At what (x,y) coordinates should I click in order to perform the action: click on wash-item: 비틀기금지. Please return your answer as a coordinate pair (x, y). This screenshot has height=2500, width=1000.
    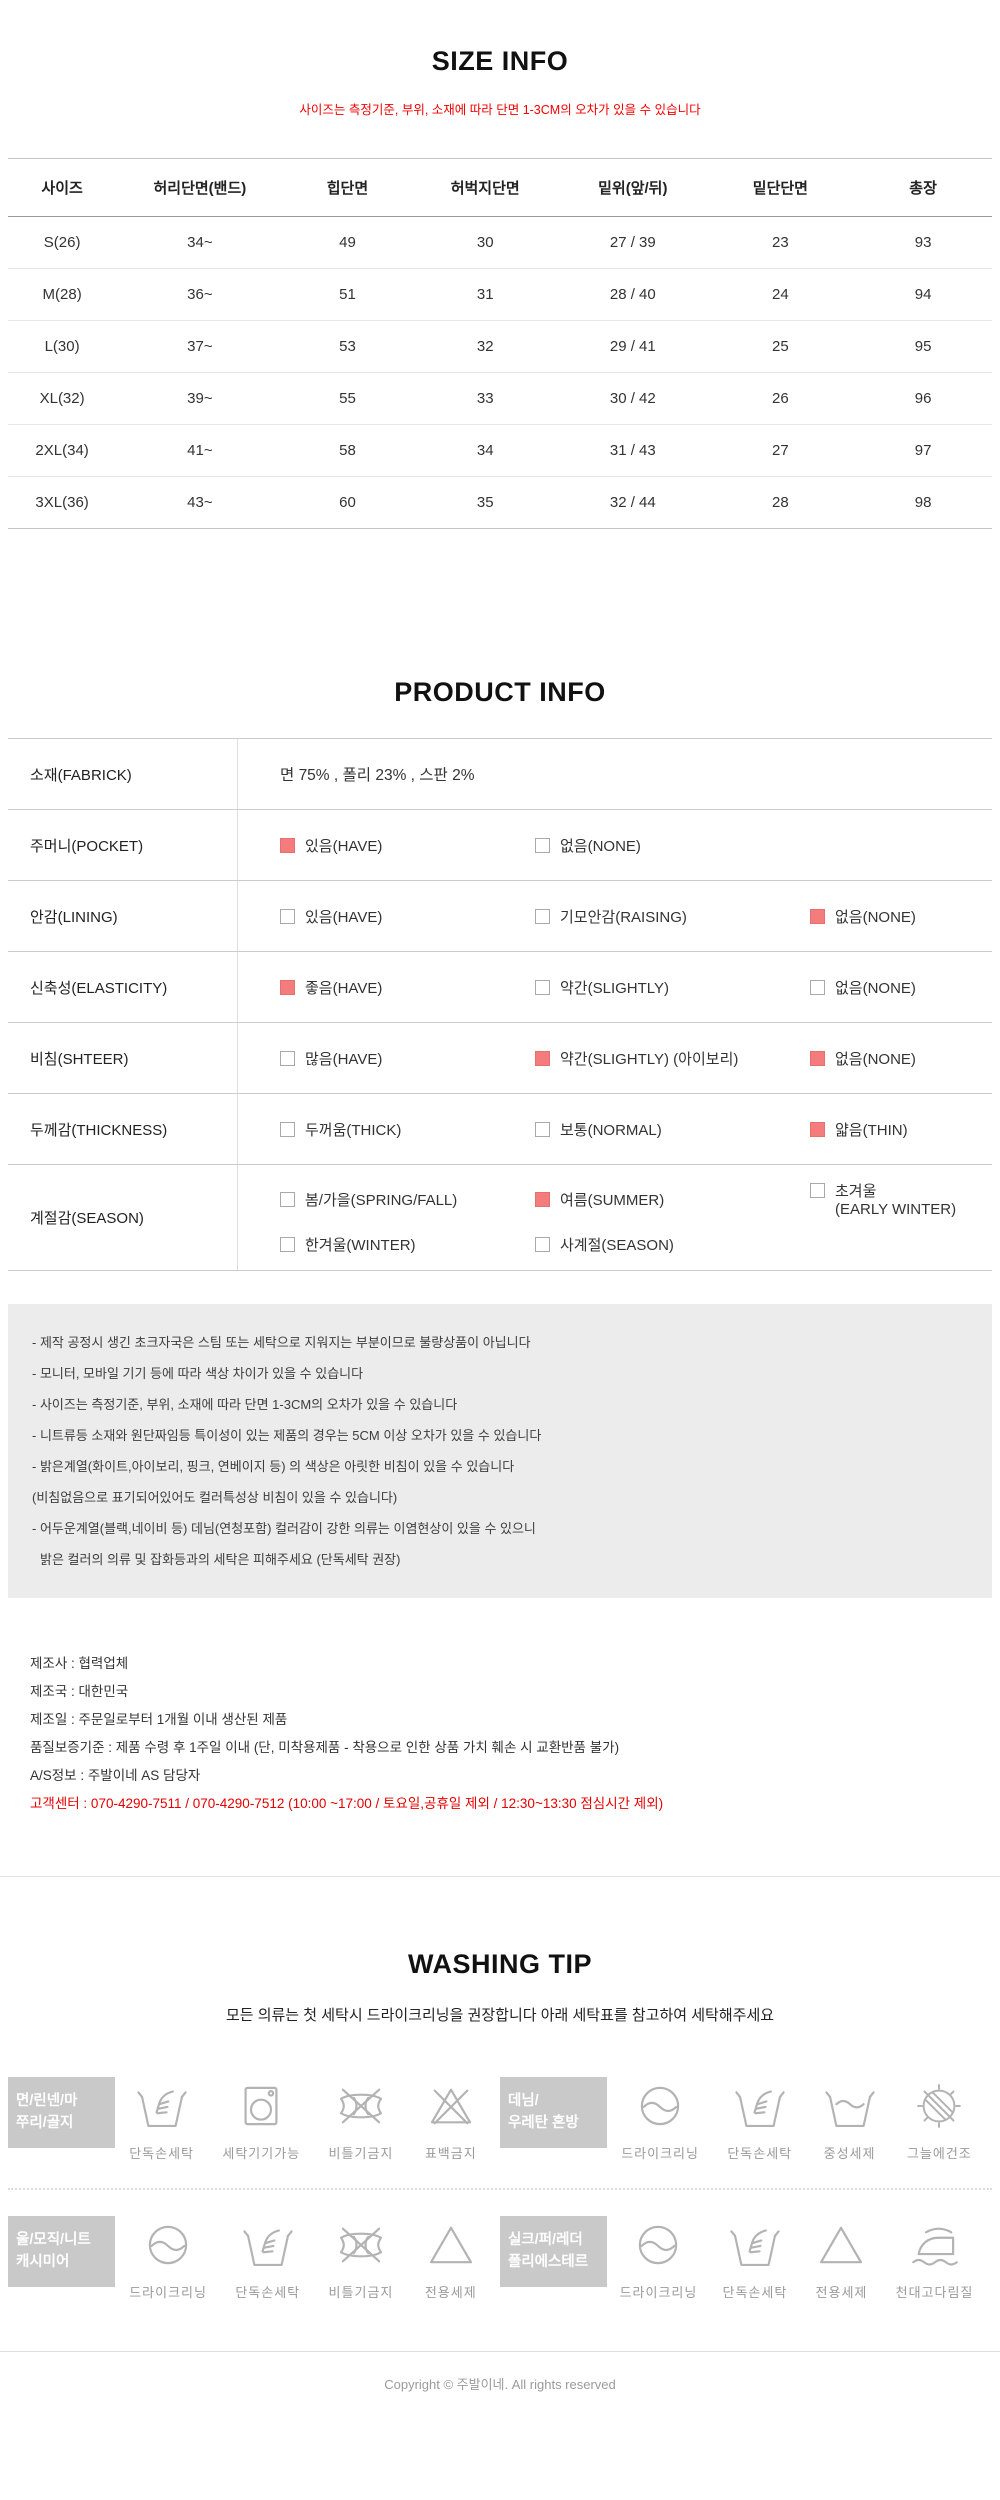
    Looking at the image, I should click on (361, 2119).